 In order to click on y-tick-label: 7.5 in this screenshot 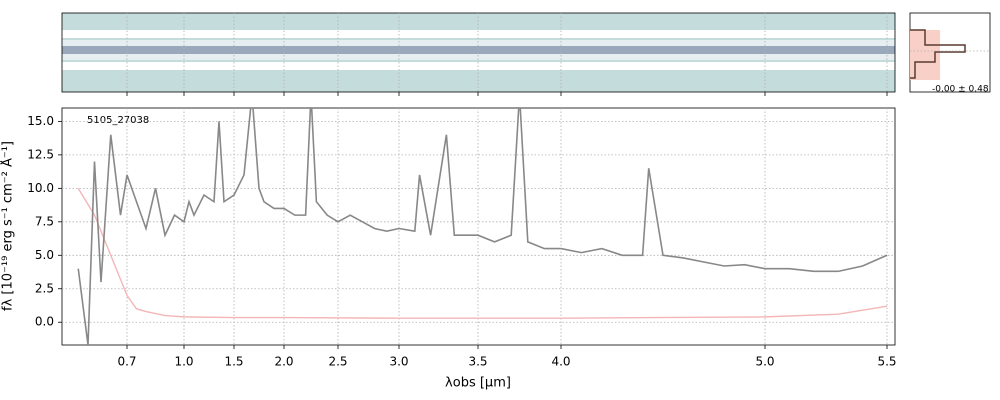, I will do `click(44, 221)`.